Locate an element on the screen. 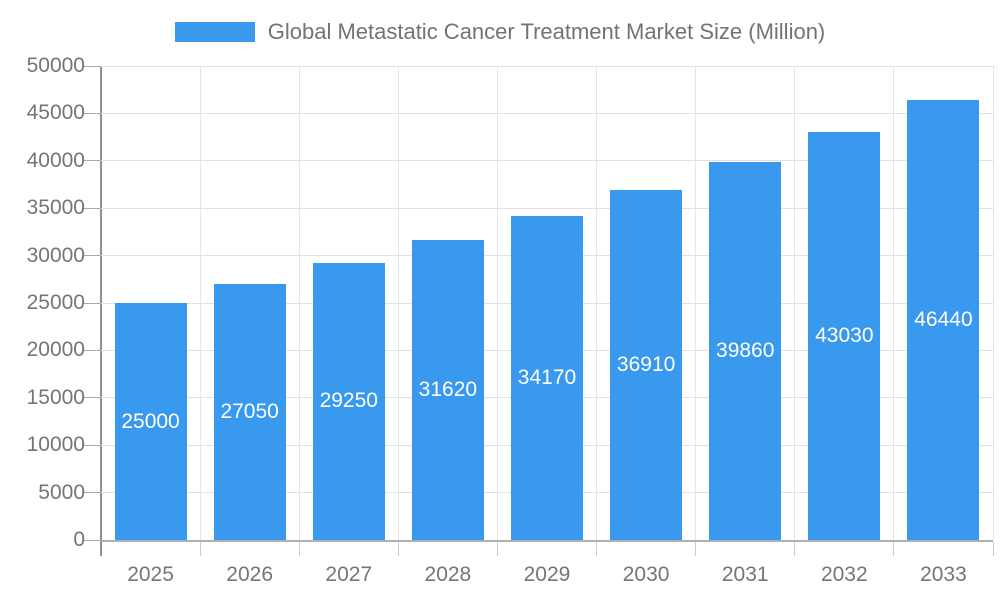 The height and width of the screenshot is (600, 1000). y-tick-label: 45000 is located at coordinates (55, 113).